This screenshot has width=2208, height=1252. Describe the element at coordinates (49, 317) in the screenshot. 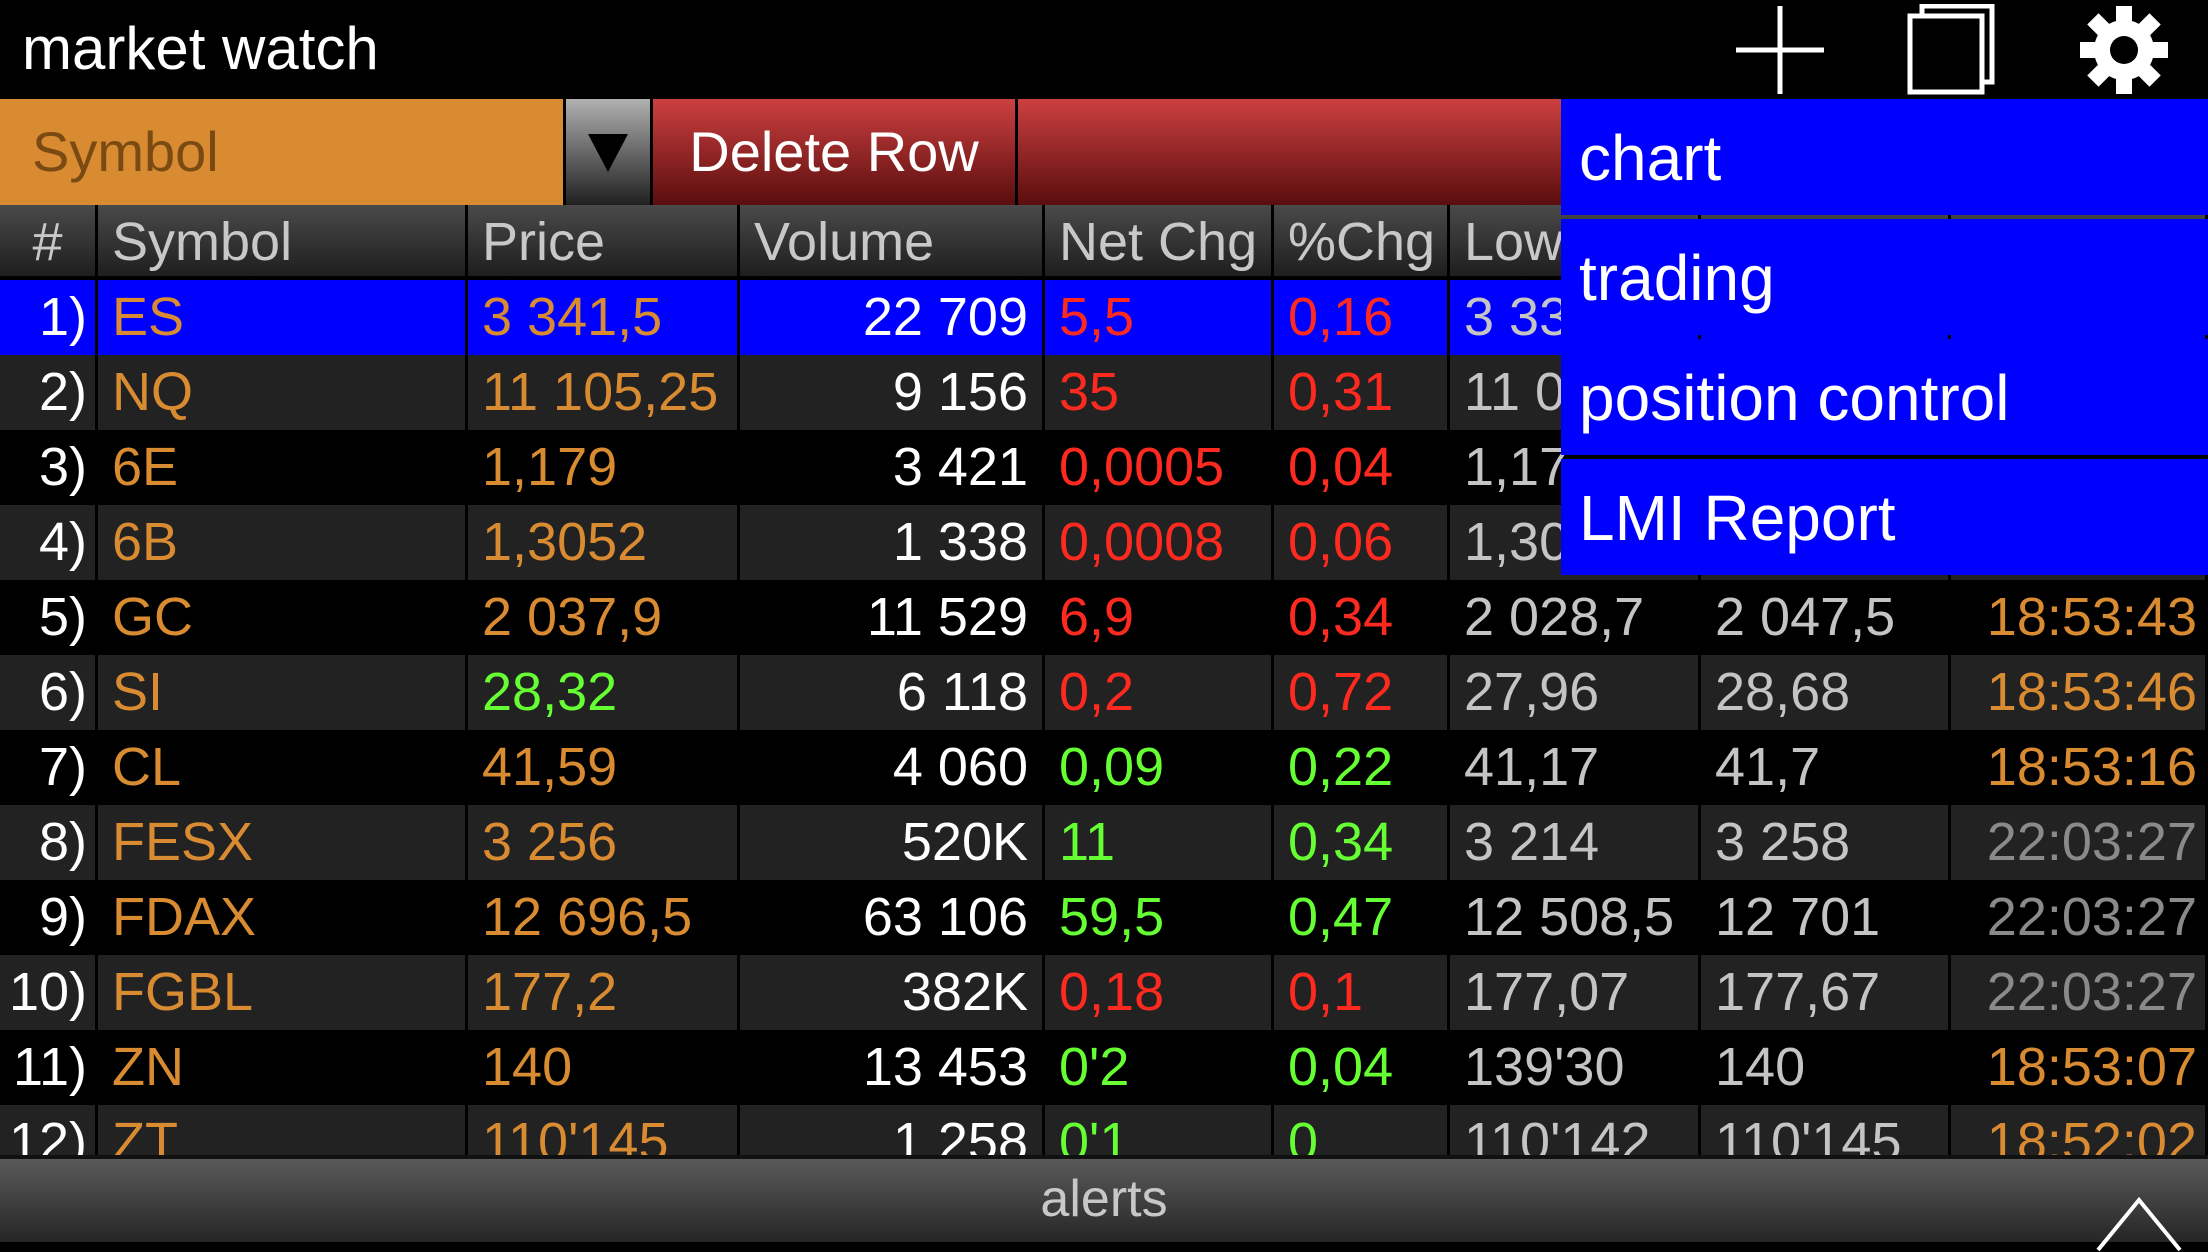

I see `cell-n: 1)` at that location.